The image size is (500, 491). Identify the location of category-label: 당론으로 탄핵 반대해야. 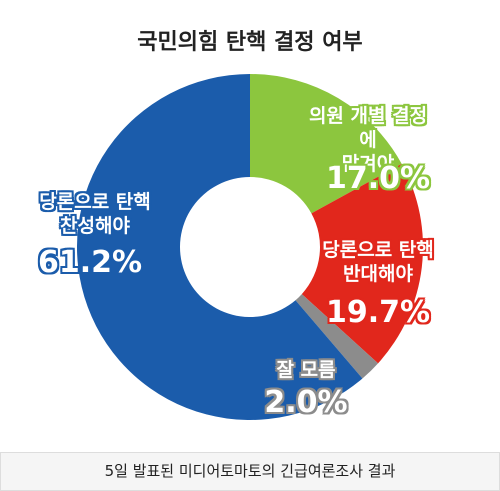
(378, 262).